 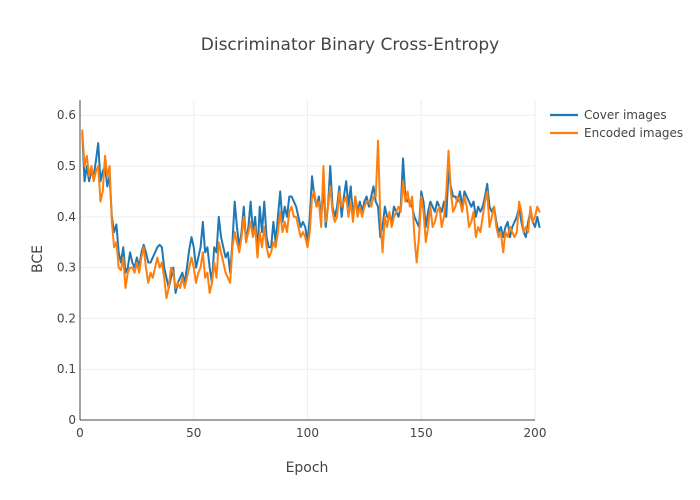 I want to click on x-tick-label: 0, so click(x=80, y=433).